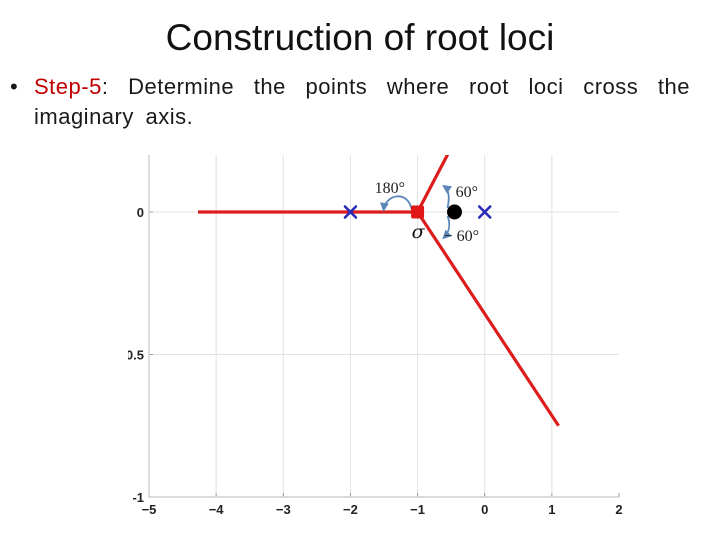 This screenshot has width=720, height=540. What do you see at coordinates (417, 509) in the screenshot?
I see `x-tick-label: −1` at bounding box center [417, 509].